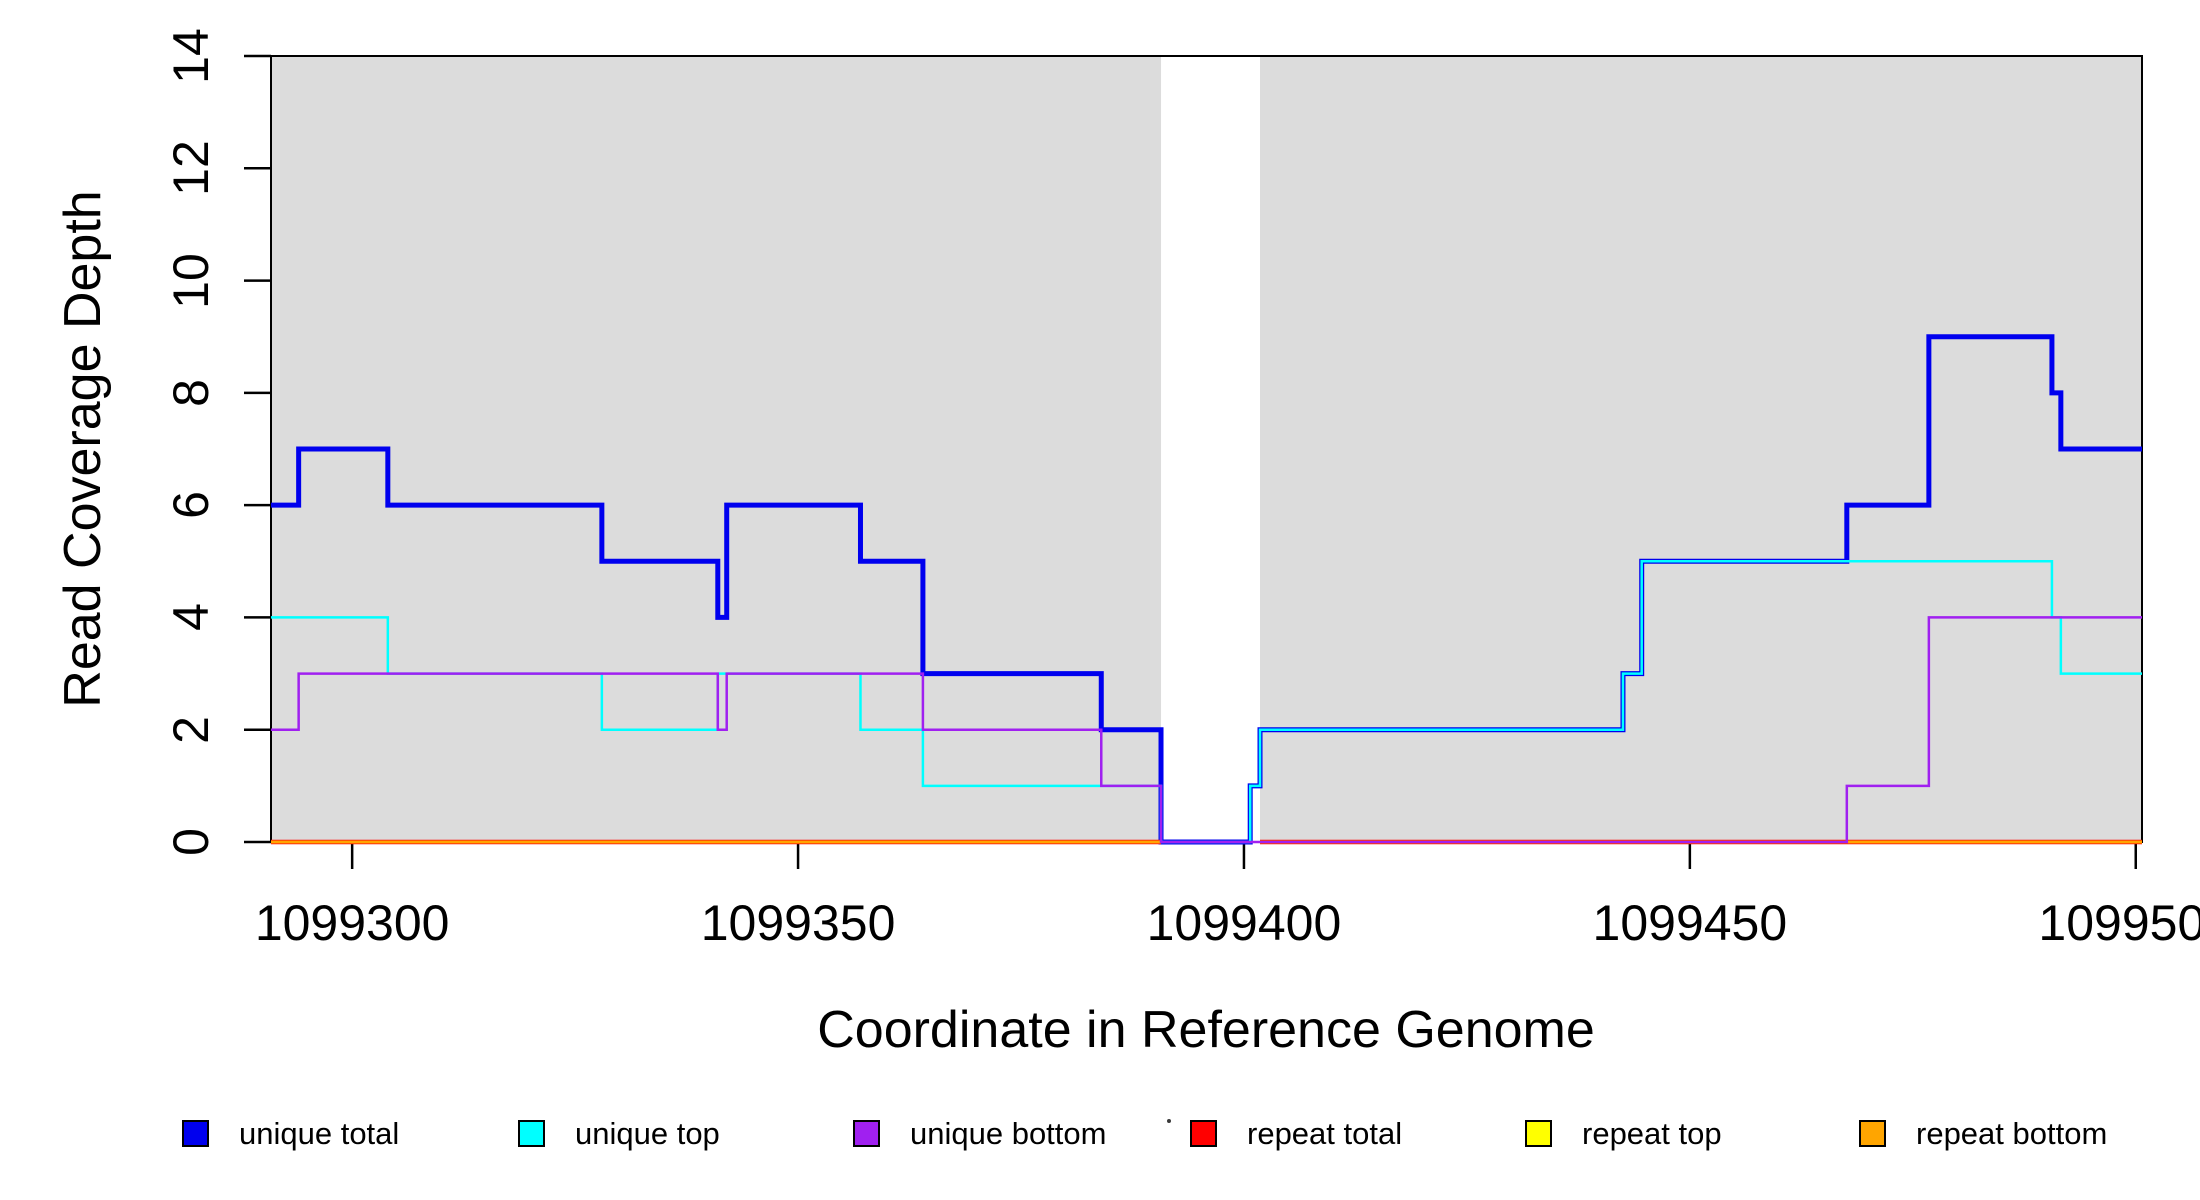  What do you see at coordinates (191, 505) in the screenshot?
I see `y-tick-label: 6` at bounding box center [191, 505].